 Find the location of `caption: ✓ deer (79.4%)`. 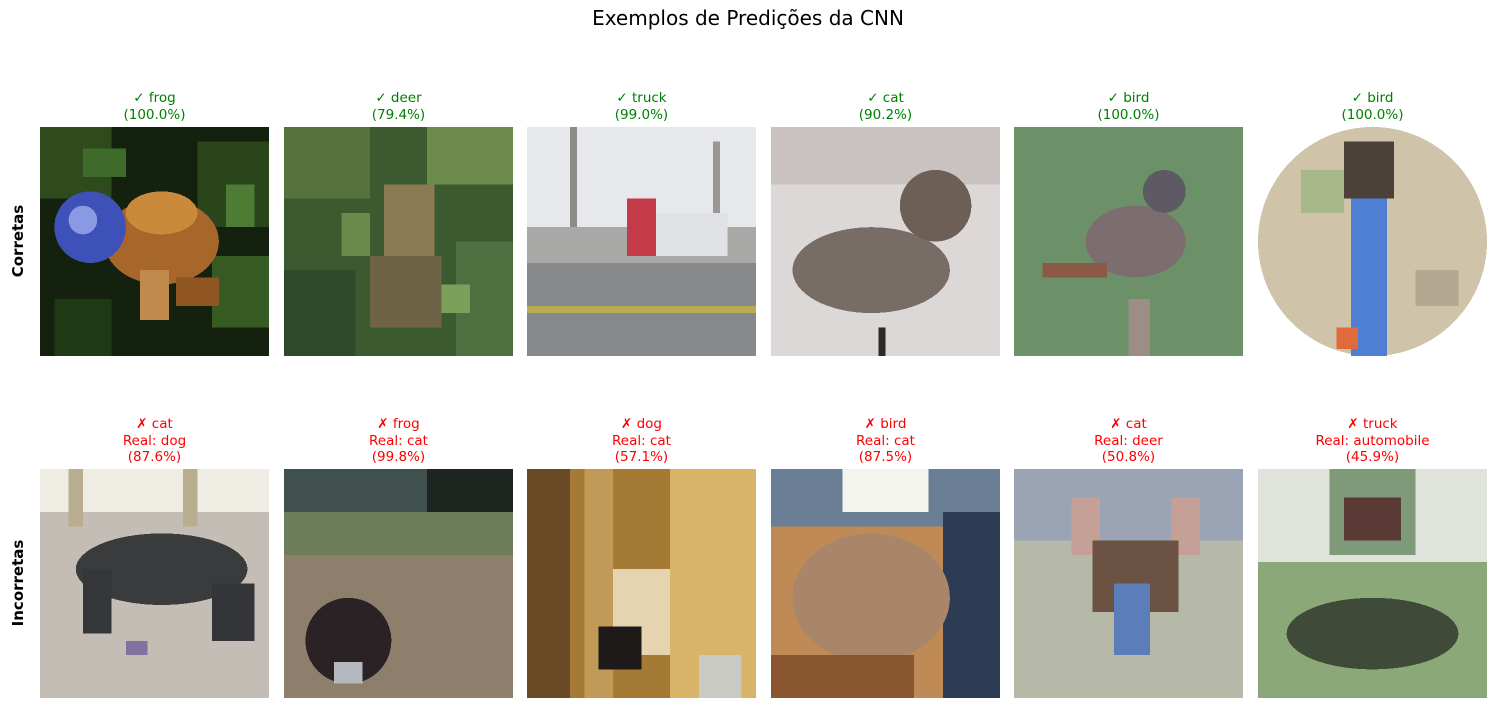

caption: ✓ deer (79.4%) is located at coordinates (398, 106).